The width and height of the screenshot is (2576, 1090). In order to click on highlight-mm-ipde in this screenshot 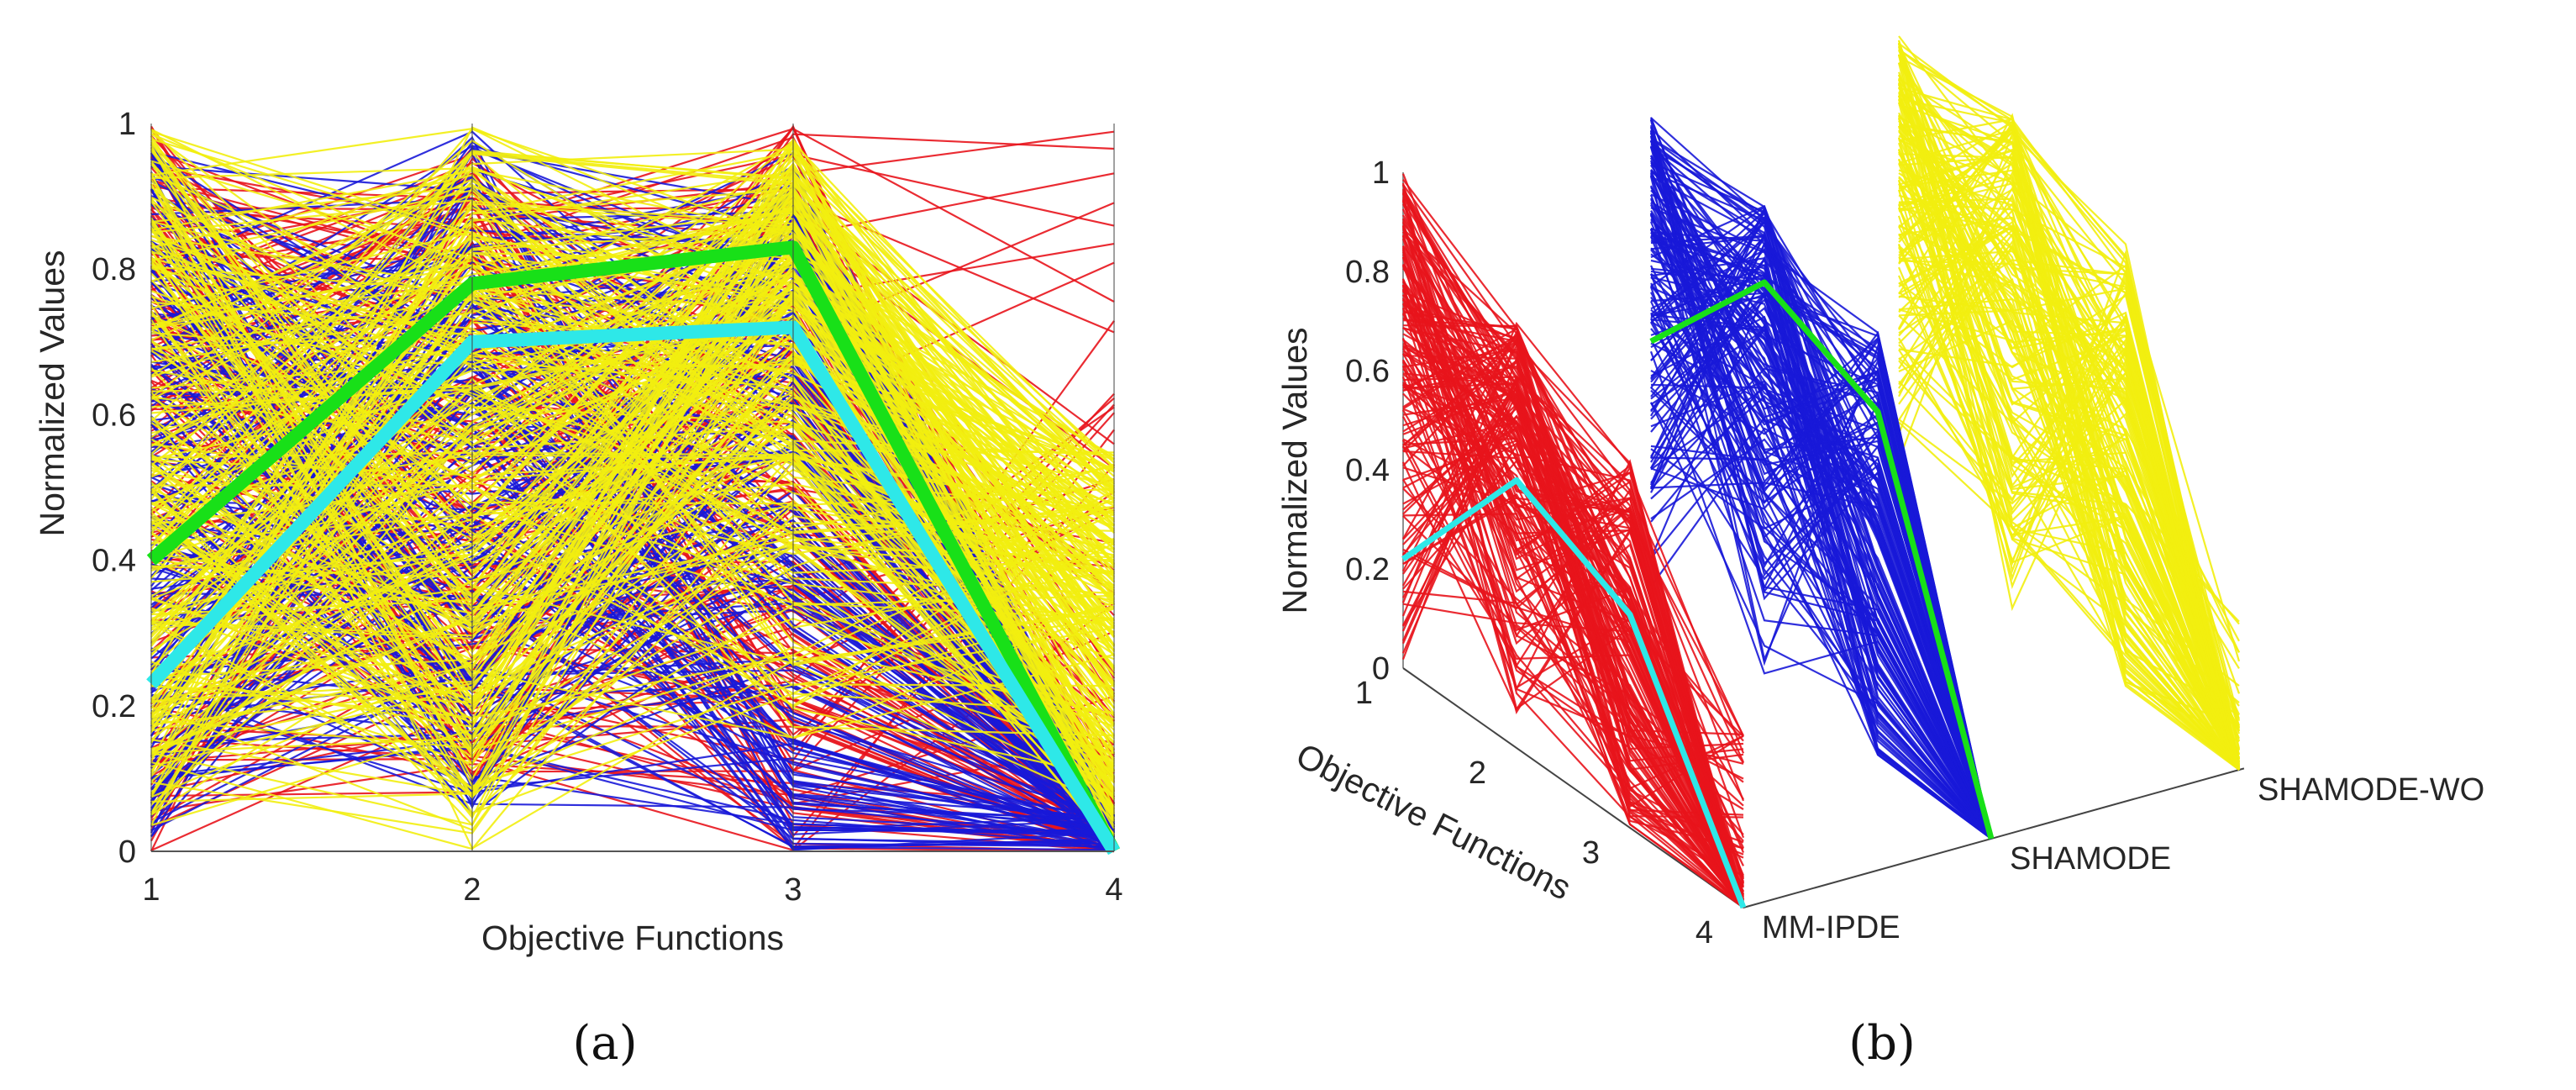, I will do `click(1574, 693)`.